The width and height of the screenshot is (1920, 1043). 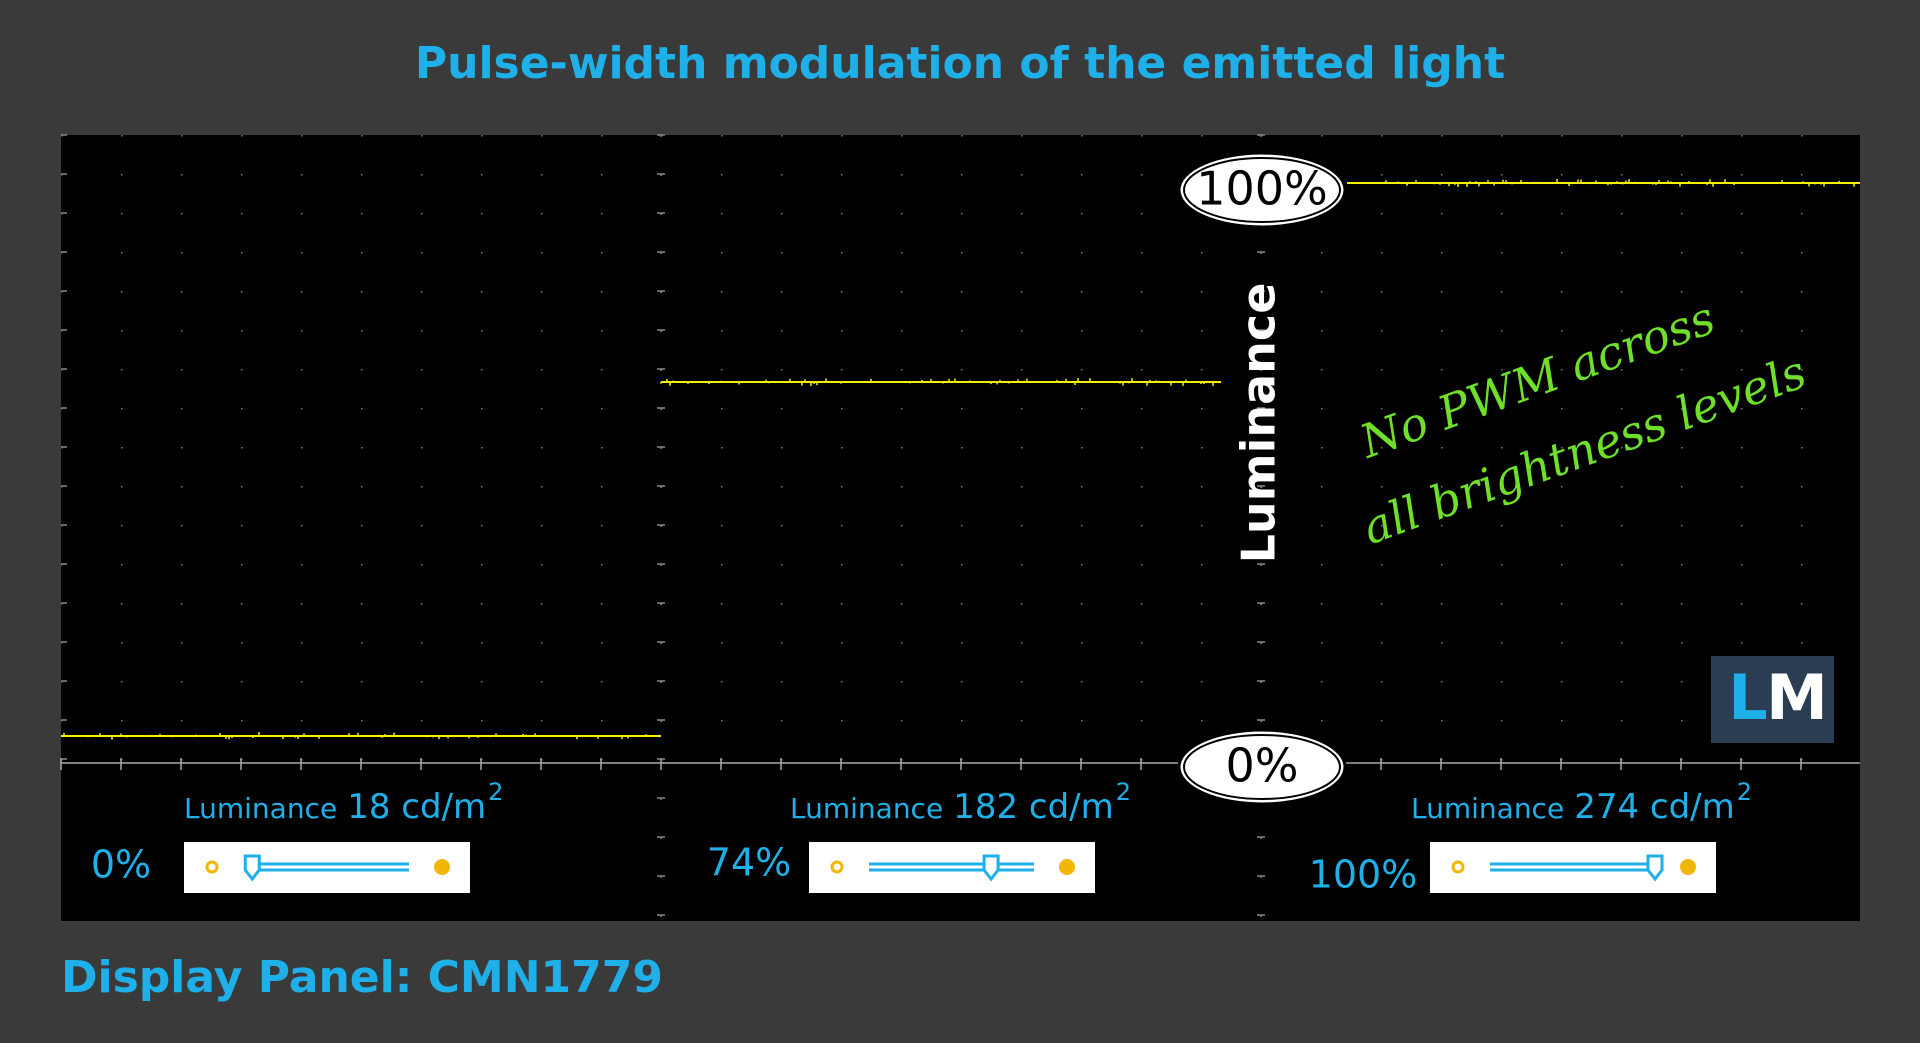 I want to click on logo-m: M, so click(x=1797, y=697).